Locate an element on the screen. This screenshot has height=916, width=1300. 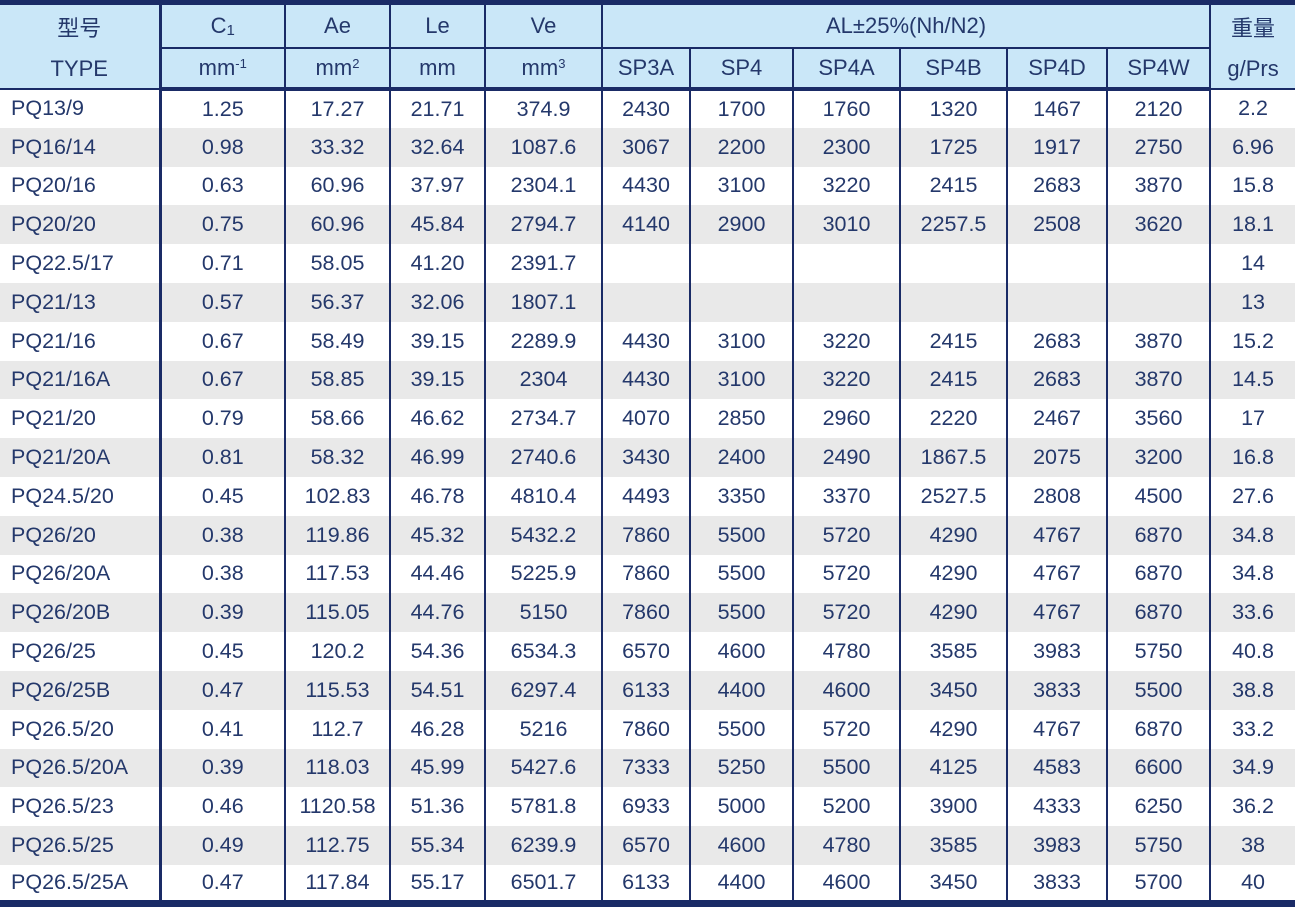
value-cell: 39.15 is located at coordinates (437, 341).